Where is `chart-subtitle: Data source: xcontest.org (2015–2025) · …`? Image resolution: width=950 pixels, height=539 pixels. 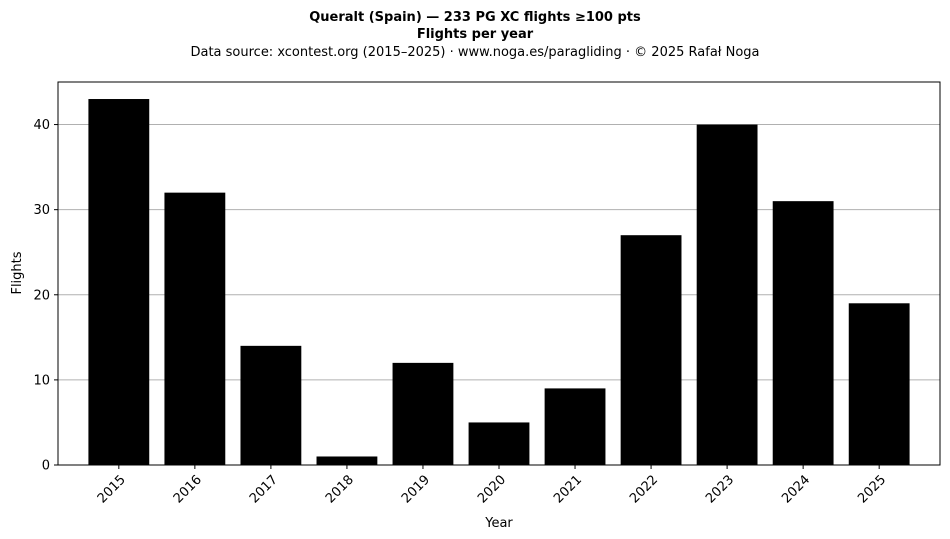 chart-subtitle: Data source: xcontest.org (2015–2025) · … is located at coordinates (474, 52).